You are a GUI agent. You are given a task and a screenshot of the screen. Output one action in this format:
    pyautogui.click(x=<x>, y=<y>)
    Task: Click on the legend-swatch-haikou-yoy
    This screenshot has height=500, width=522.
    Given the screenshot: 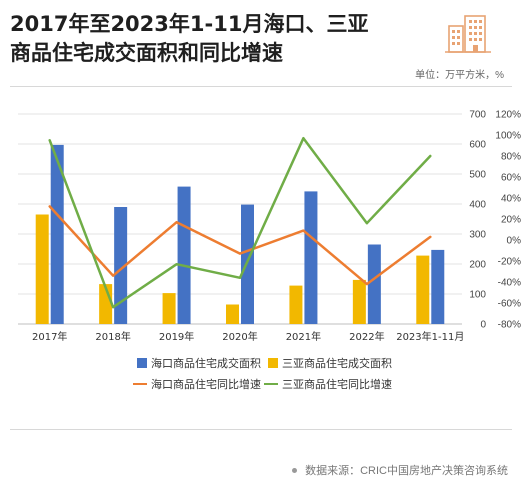 What is the action you would take?
    pyautogui.click(x=140, y=384)
    